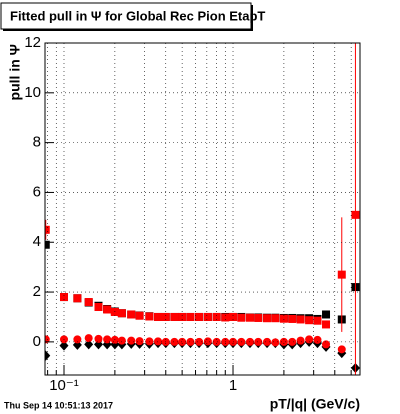  Describe the element at coordinates (37, 241) in the screenshot. I see `y-tick-label: 4` at that location.